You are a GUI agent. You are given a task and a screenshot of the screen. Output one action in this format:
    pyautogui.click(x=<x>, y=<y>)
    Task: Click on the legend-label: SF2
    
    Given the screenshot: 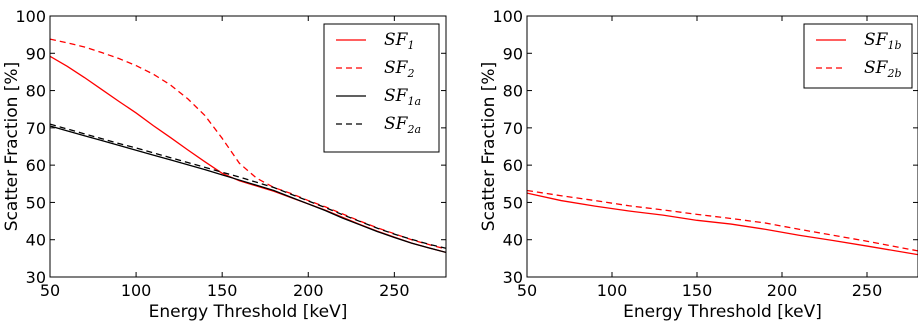 What is the action you would take?
    pyautogui.click(x=399, y=69)
    